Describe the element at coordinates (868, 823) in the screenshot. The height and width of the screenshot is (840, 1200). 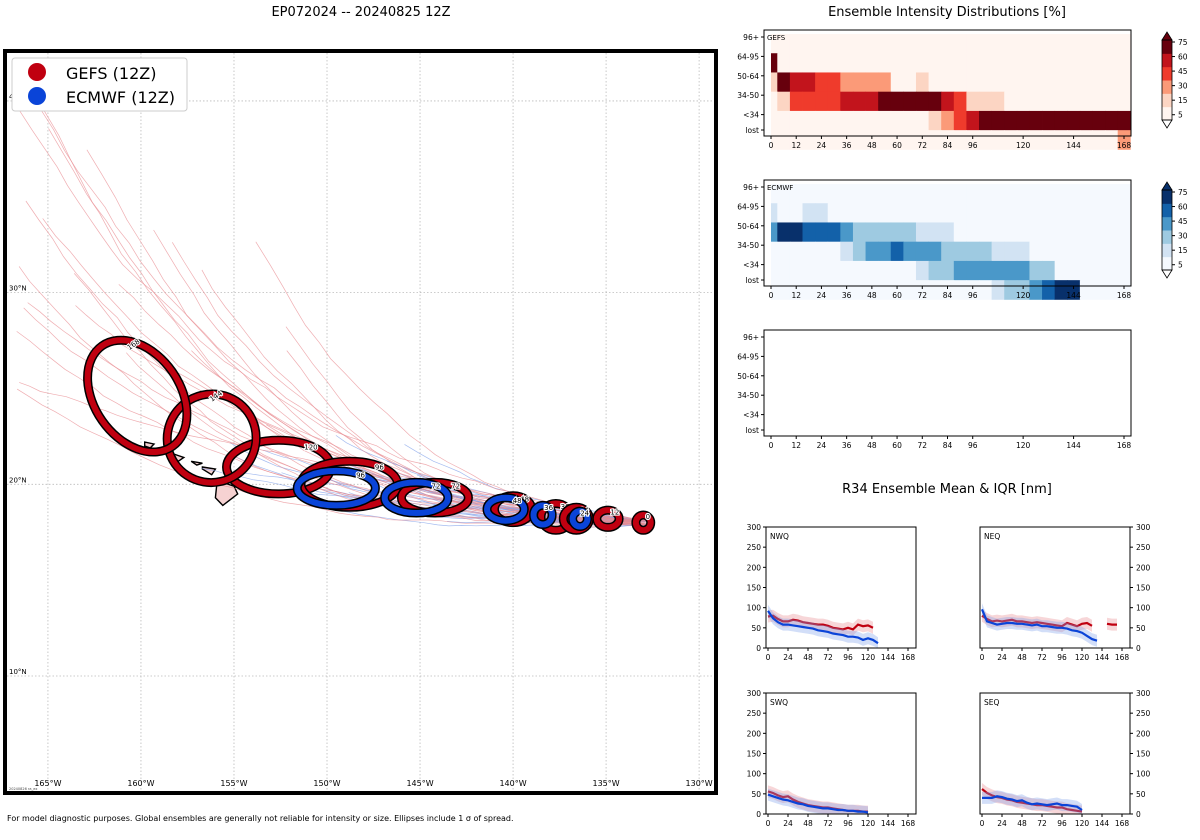
I see `x-tick-label: 120` at that location.